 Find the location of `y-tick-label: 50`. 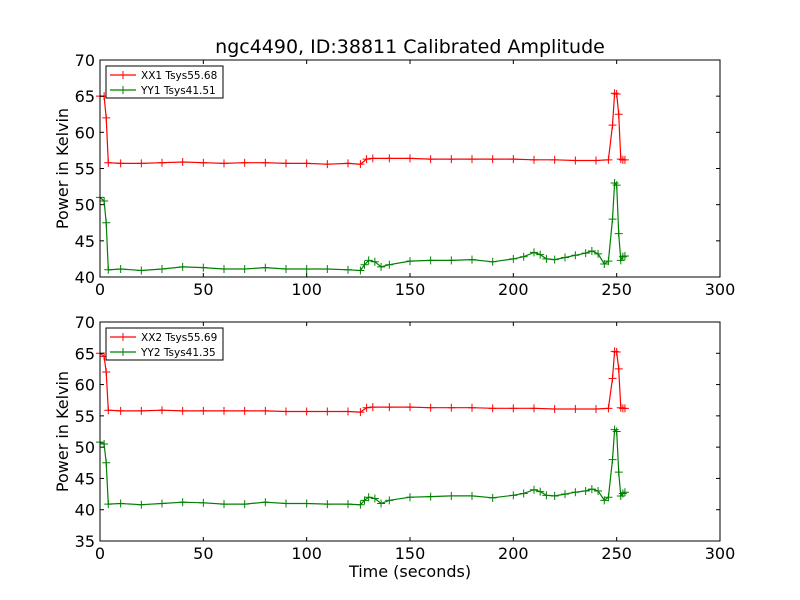

y-tick-label: 50 is located at coordinates (85, 205).